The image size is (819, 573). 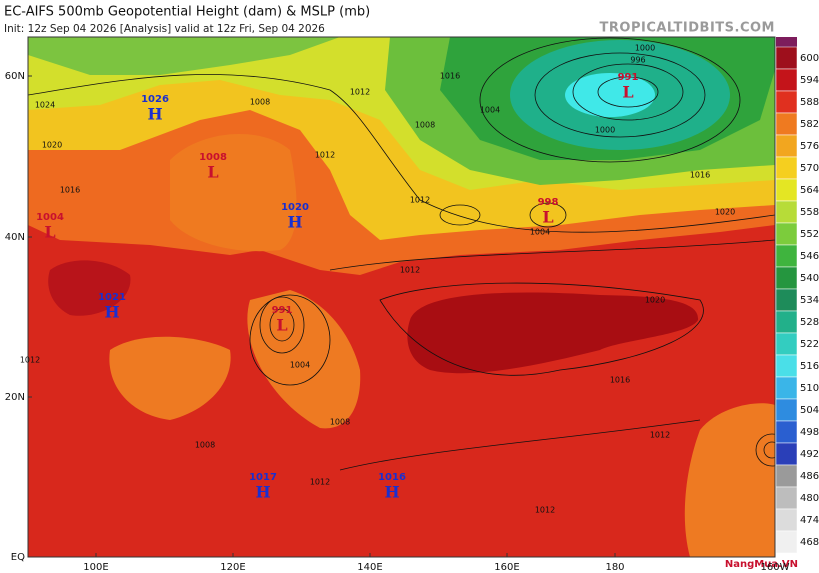 What do you see at coordinates (610, 95) in the screenshot?
I see `field-cyan` at bounding box center [610, 95].